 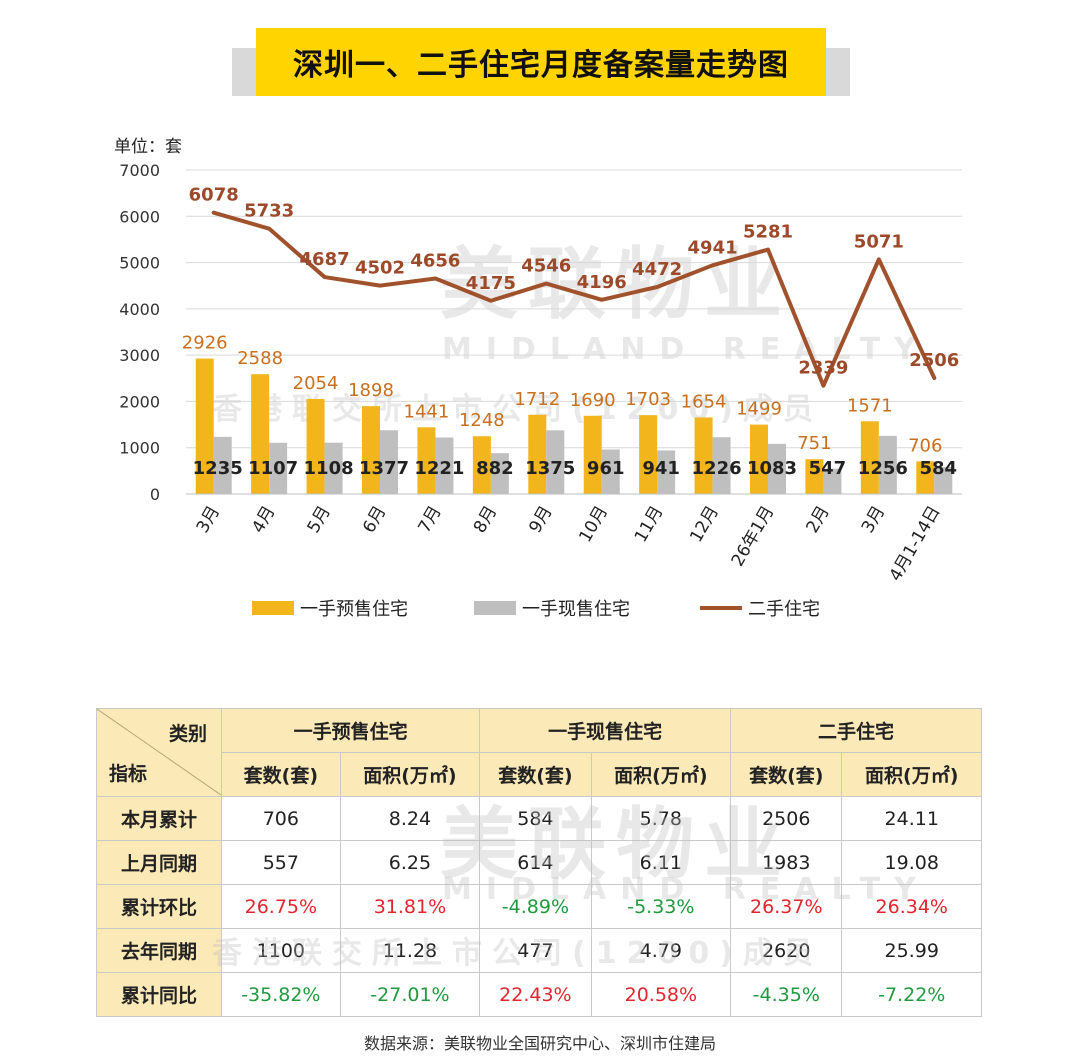 What do you see at coordinates (605, 730) in the screenshot?
I see `group-header-completed: 一手现售住宅` at bounding box center [605, 730].